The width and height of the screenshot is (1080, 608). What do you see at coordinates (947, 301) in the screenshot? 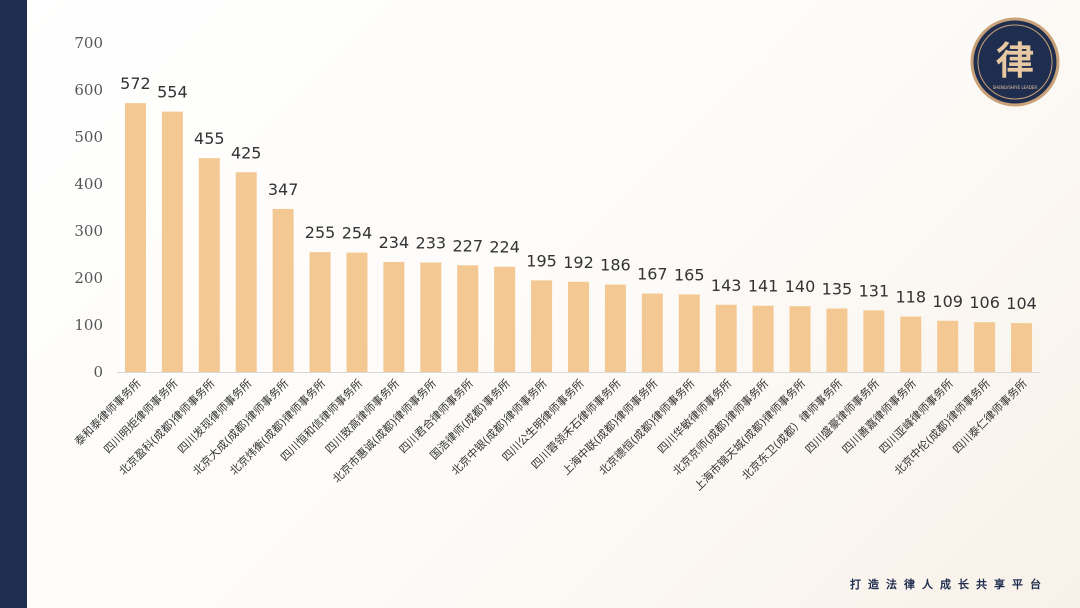
I see `bar-value-label: 109` at bounding box center [947, 301].